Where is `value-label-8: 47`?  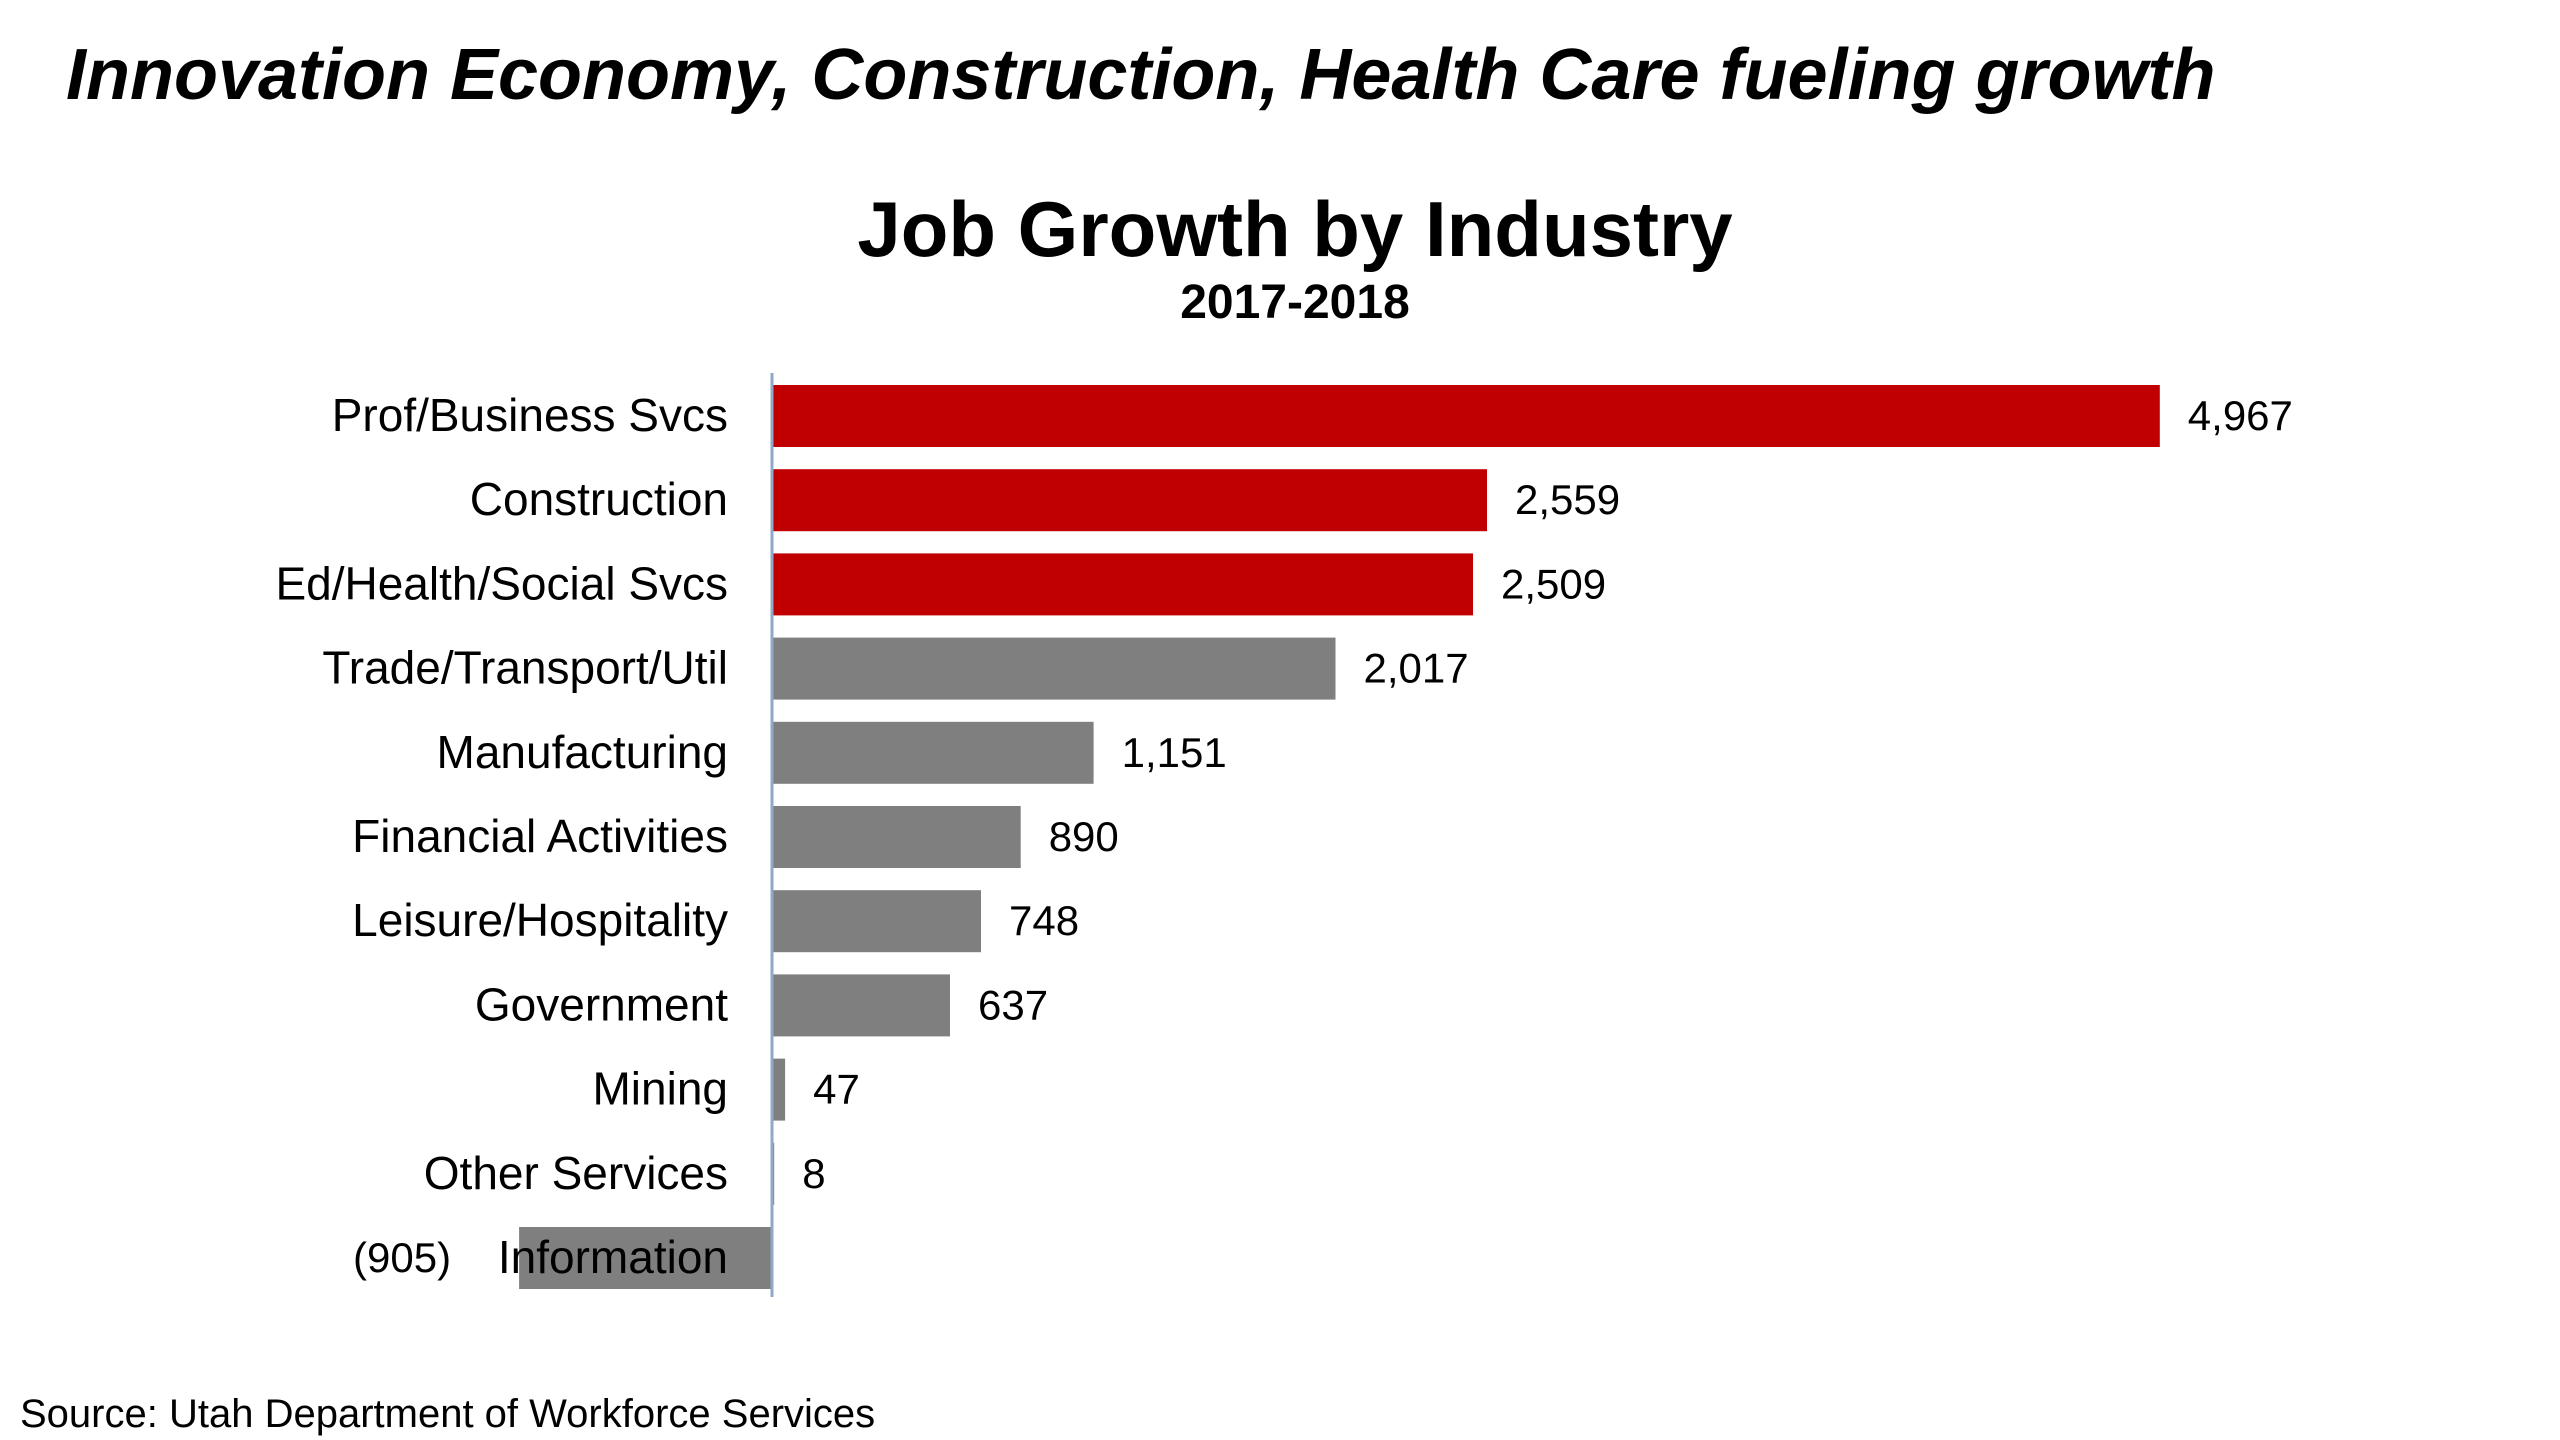
value-label-8: 47 is located at coordinates (836, 1089).